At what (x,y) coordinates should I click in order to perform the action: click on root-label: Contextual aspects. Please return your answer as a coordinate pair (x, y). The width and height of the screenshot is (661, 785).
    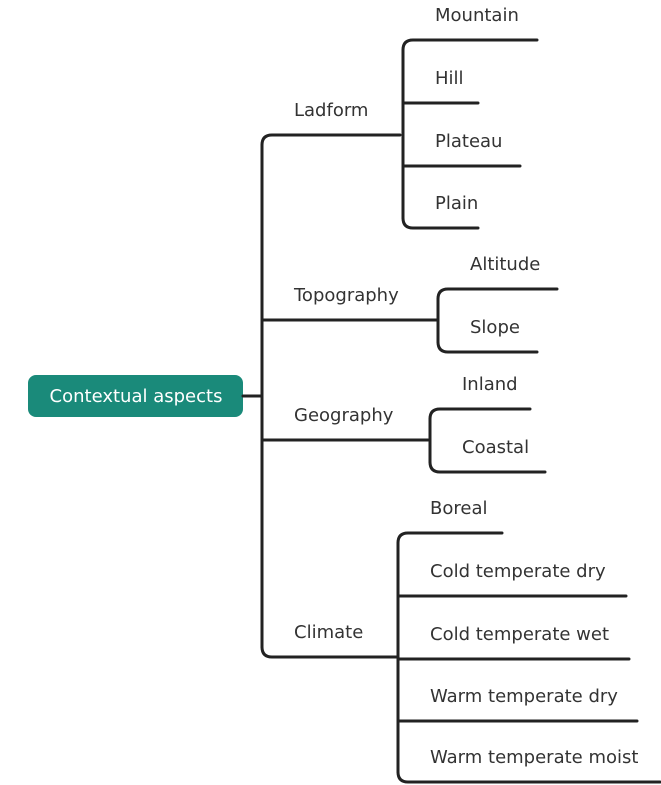
    Looking at the image, I should click on (136, 396).